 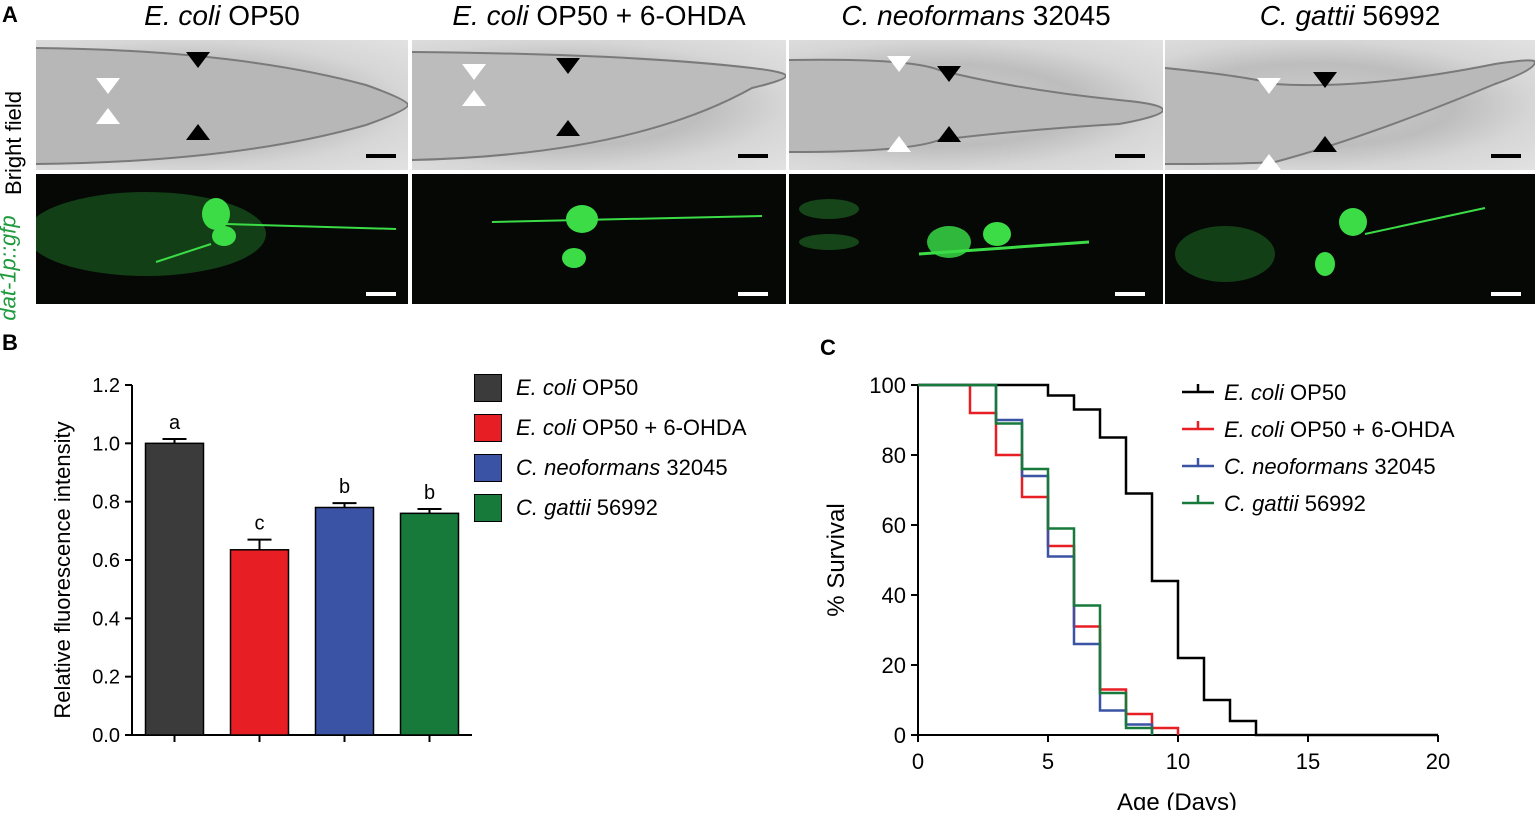 What do you see at coordinates (1177, 799) in the screenshot?
I see `survival-x-axis-label: Age (Days)` at bounding box center [1177, 799].